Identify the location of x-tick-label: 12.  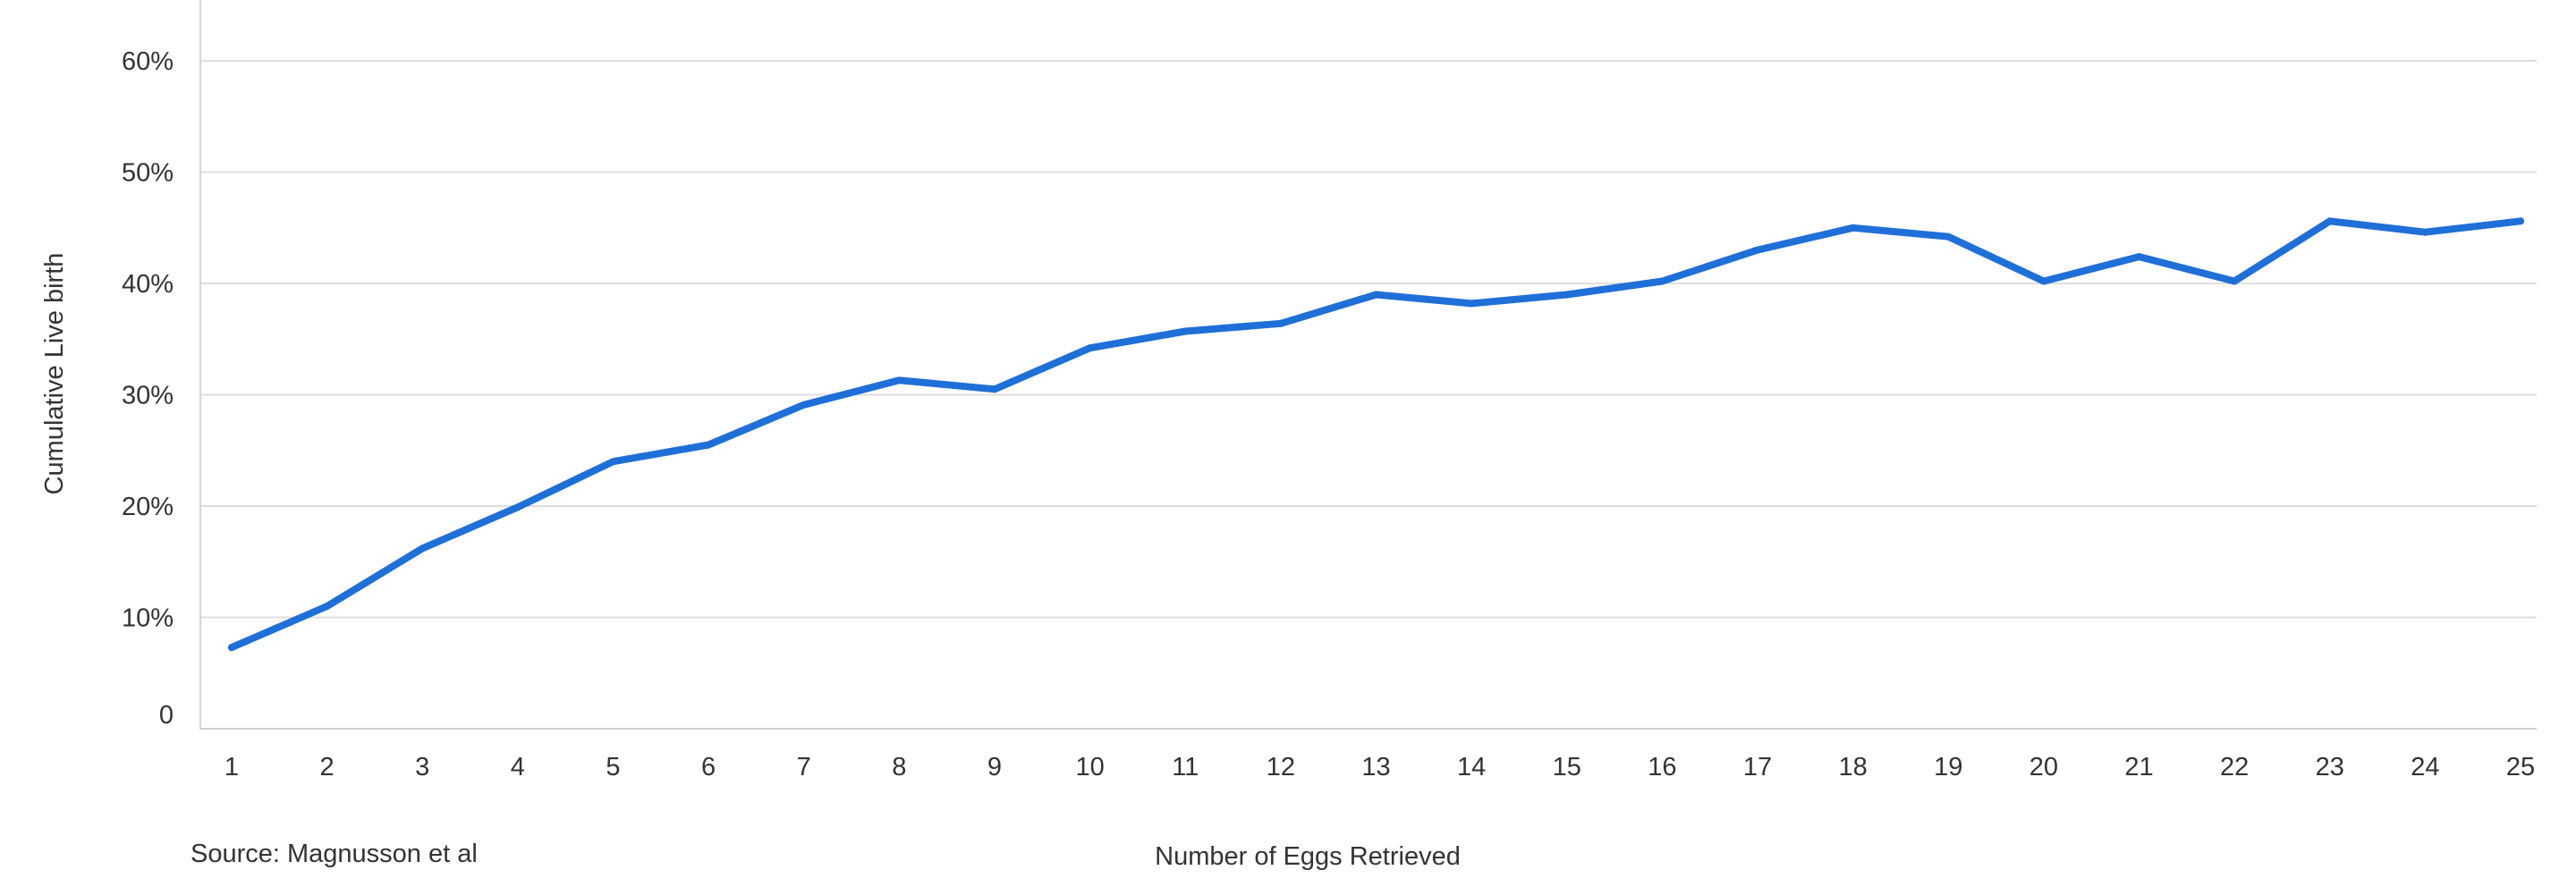
(1281, 767).